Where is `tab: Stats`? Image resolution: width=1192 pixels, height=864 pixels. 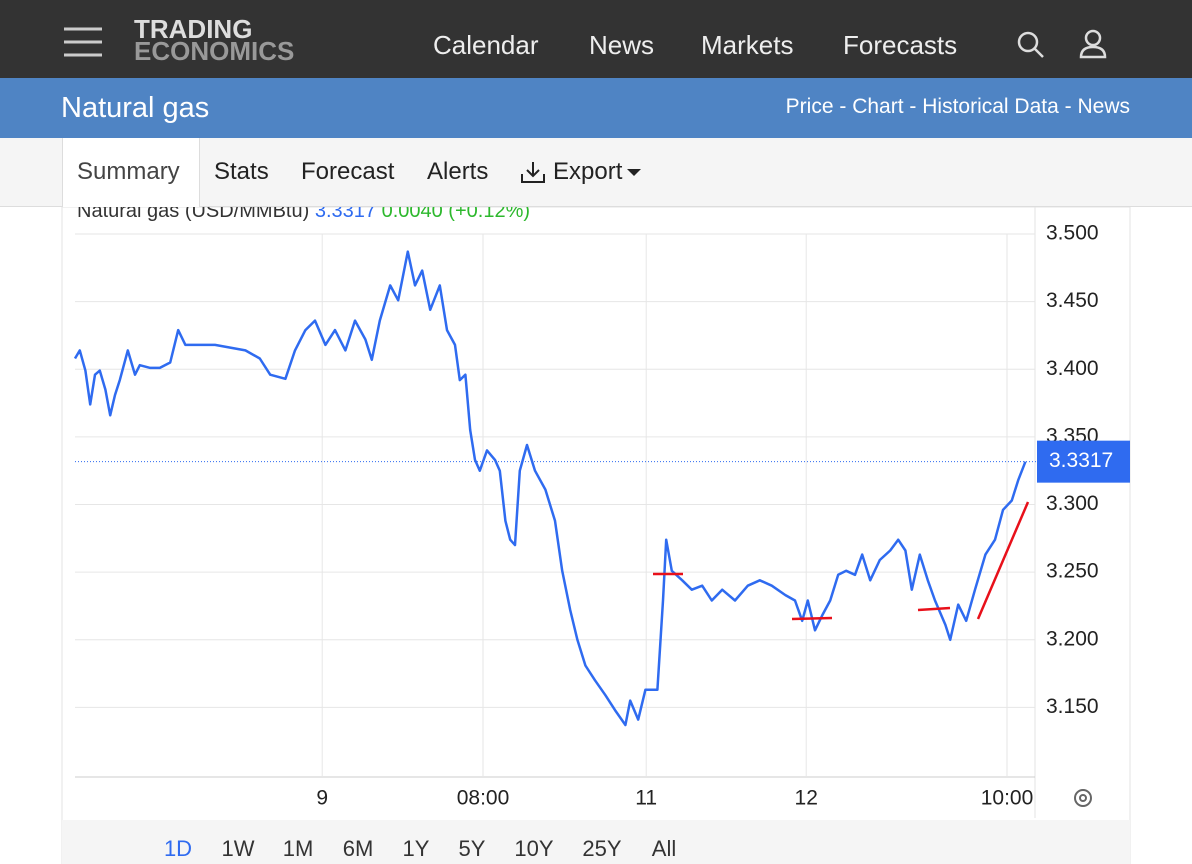 tab: Stats is located at coordinates (241, 171).